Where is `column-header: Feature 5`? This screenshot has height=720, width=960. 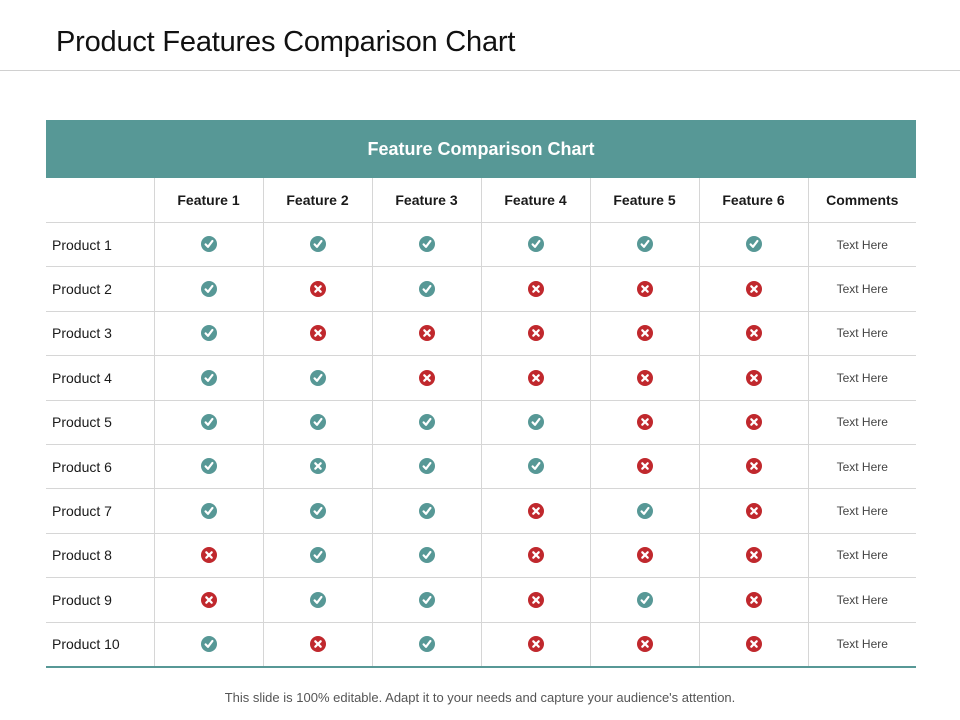 column-header: Feature 5 is located at coordinates (644, 200).